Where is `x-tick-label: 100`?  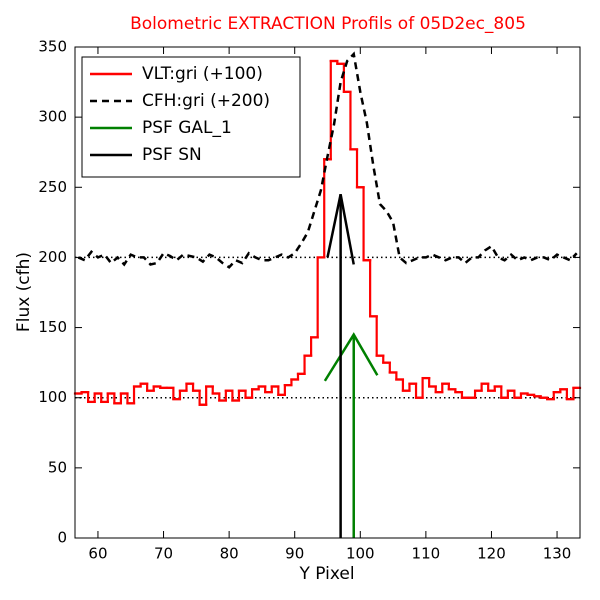
x-tick-label: 100 is located at coordinates (360, 554).